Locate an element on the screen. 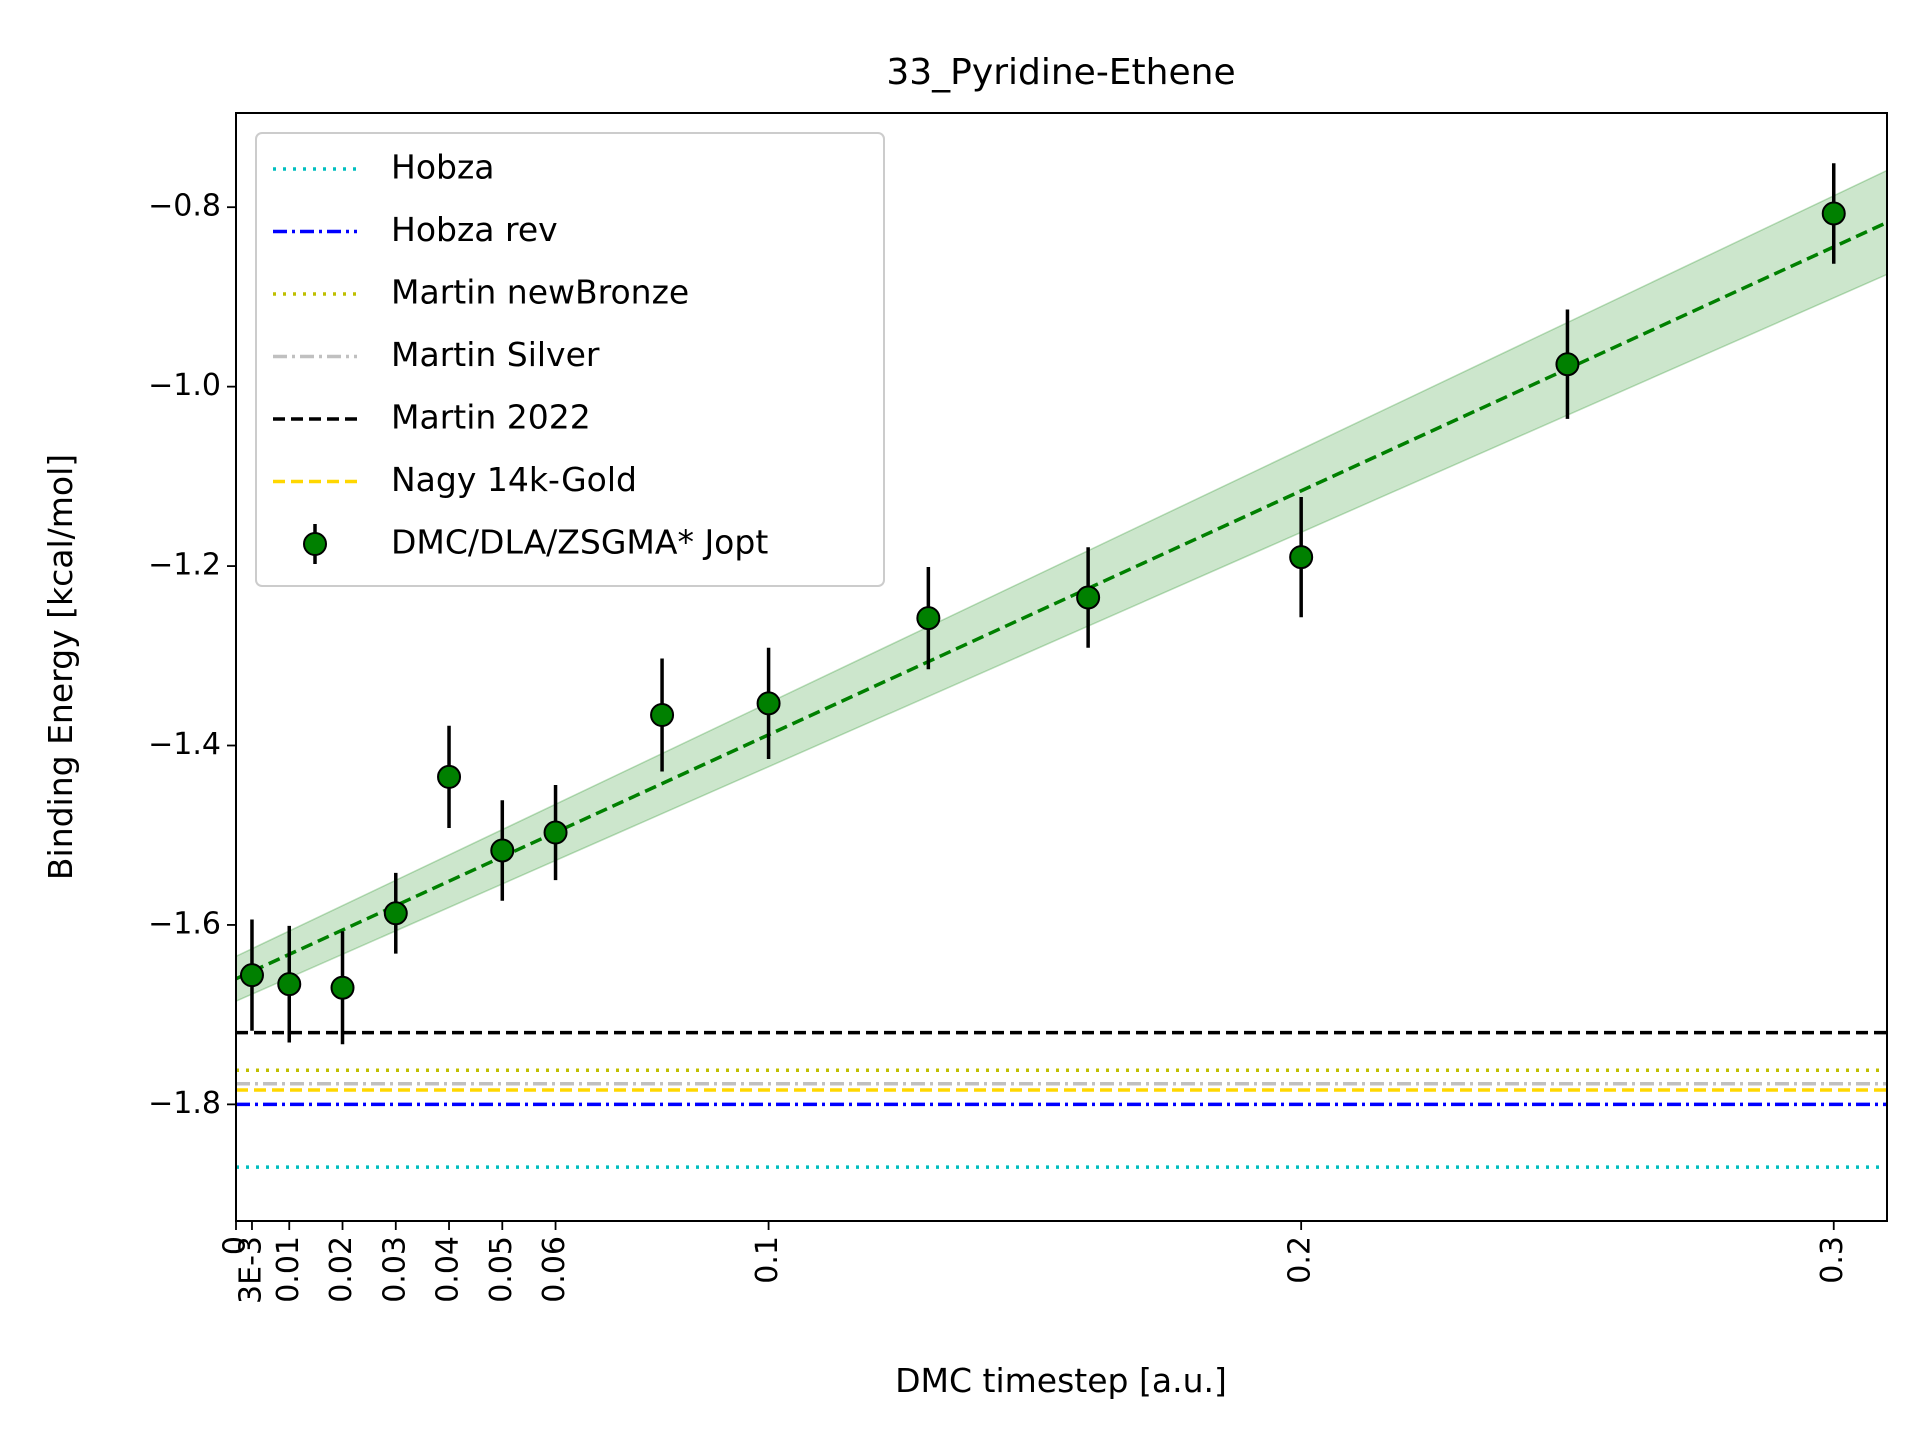 This screenshot has width=1920, height=1440. legend-label-1: Hobza rev is located at coordinates (474, 229).